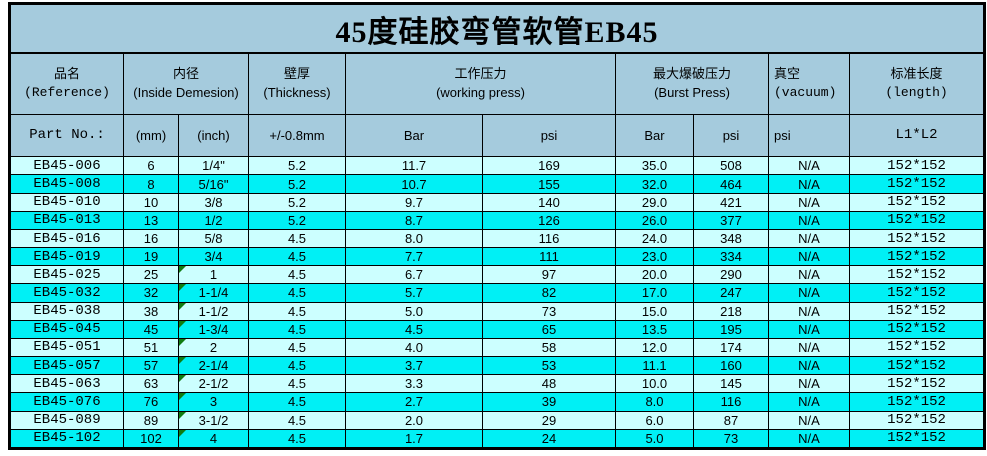 The width and height of the screenshot is (987, 456). Describe the element at coordinates (731, 384) in the screenshot. I see `burst-psi-cell: 145` at that location.